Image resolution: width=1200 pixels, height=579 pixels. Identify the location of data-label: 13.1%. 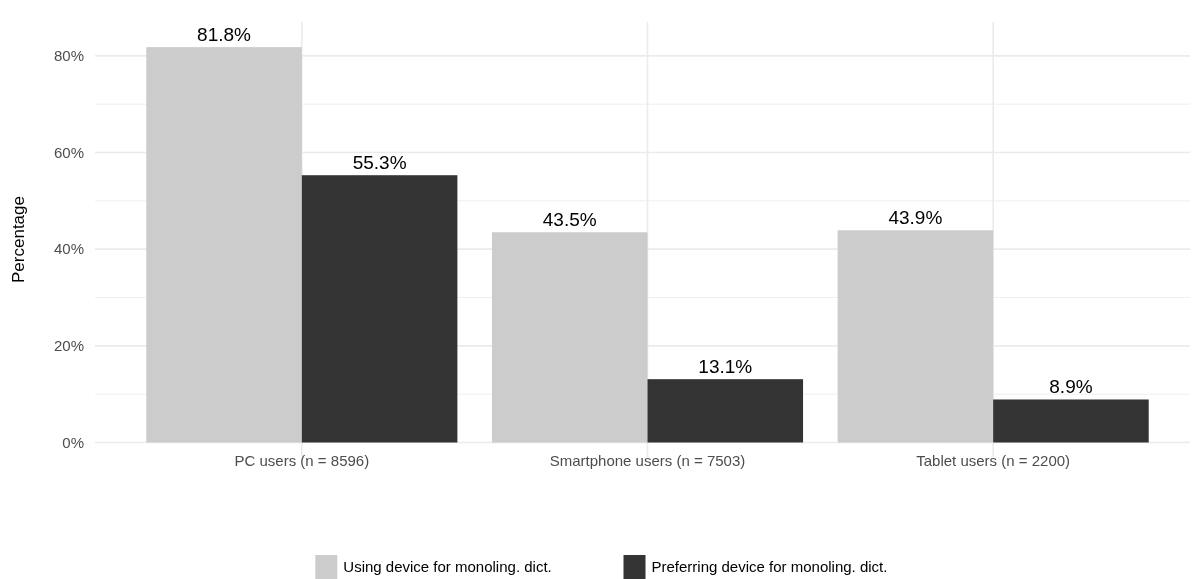
(725, 367).